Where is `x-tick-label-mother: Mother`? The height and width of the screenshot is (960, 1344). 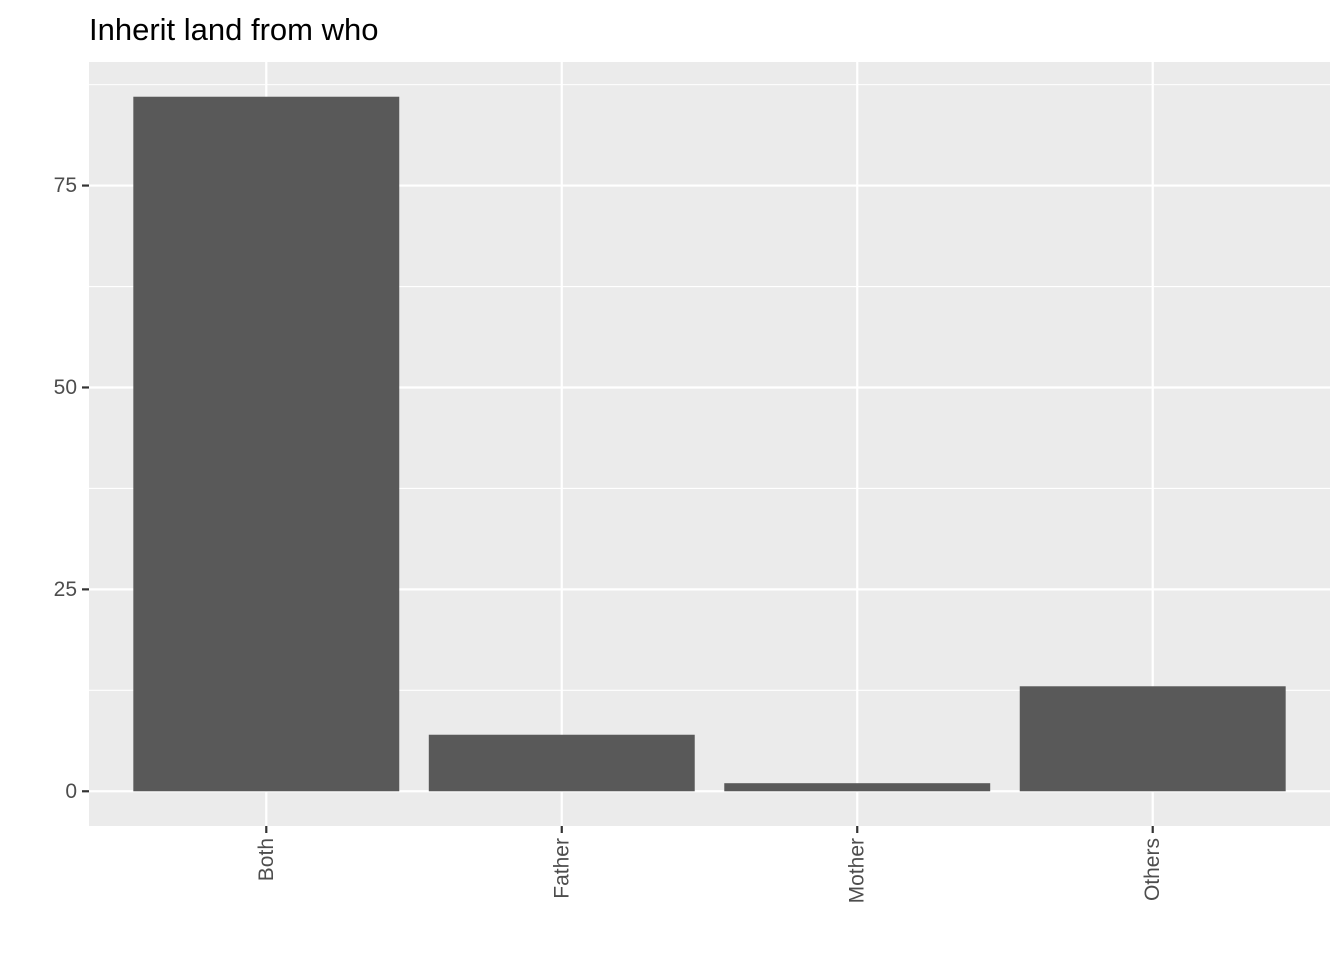 x-tick-label-mother: Mother is located at coordinates (857, 870).